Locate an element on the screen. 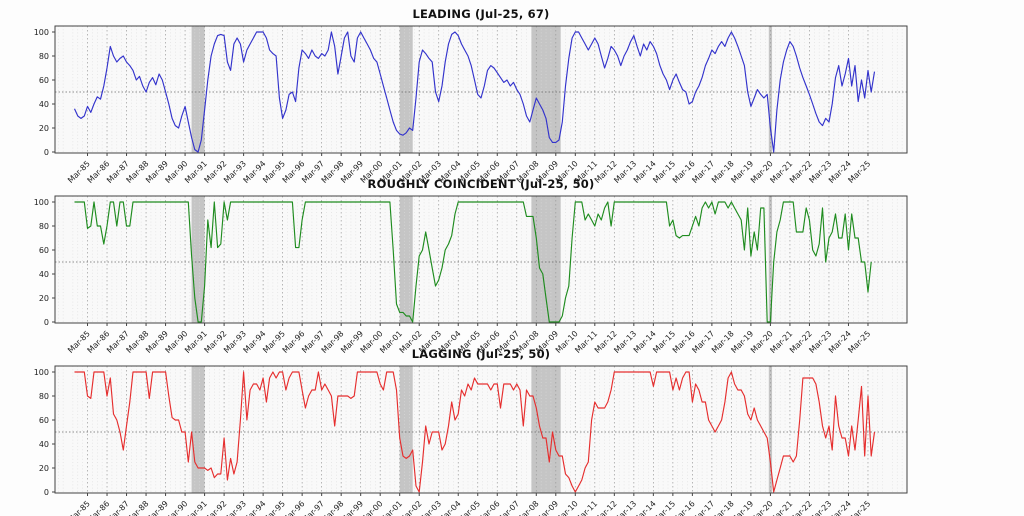 Image resolution: width=1024 pixels, height=516 pixels. chart-title-leading: LEADING (Jul-25, 67) is located at coordinates (481, 14).